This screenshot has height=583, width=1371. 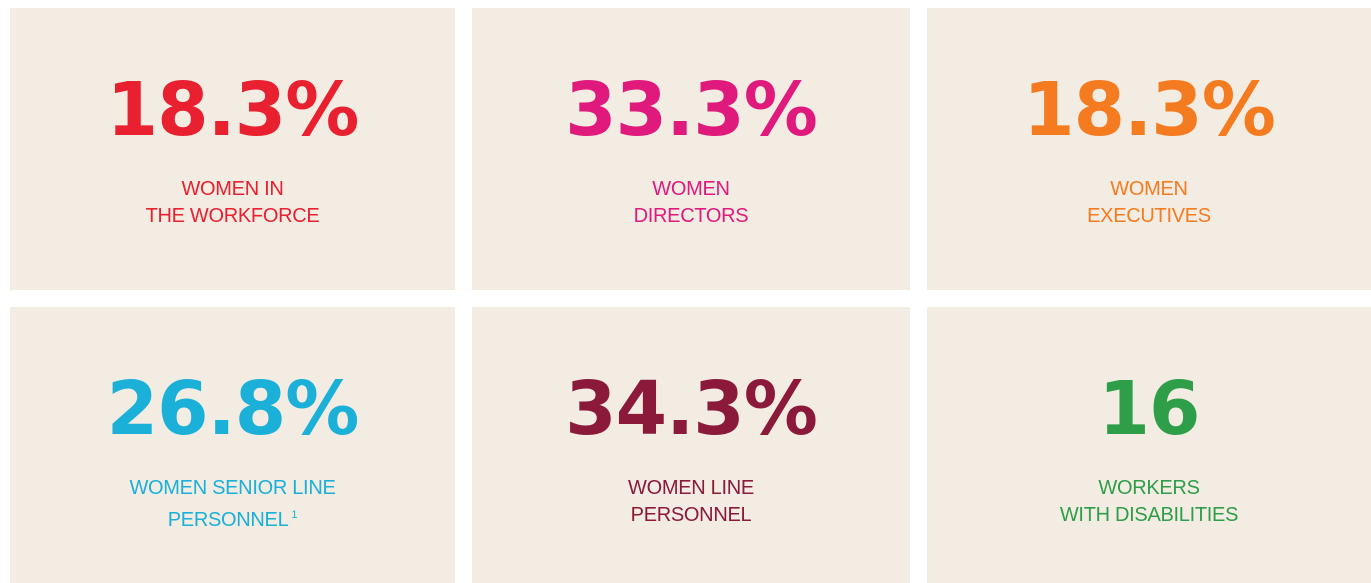 What do you see at coordinates (691, 502) in the screenshot?
I see `stat-label: WOMEN LINE PERSONNEL` at bounding box center [691, 502].